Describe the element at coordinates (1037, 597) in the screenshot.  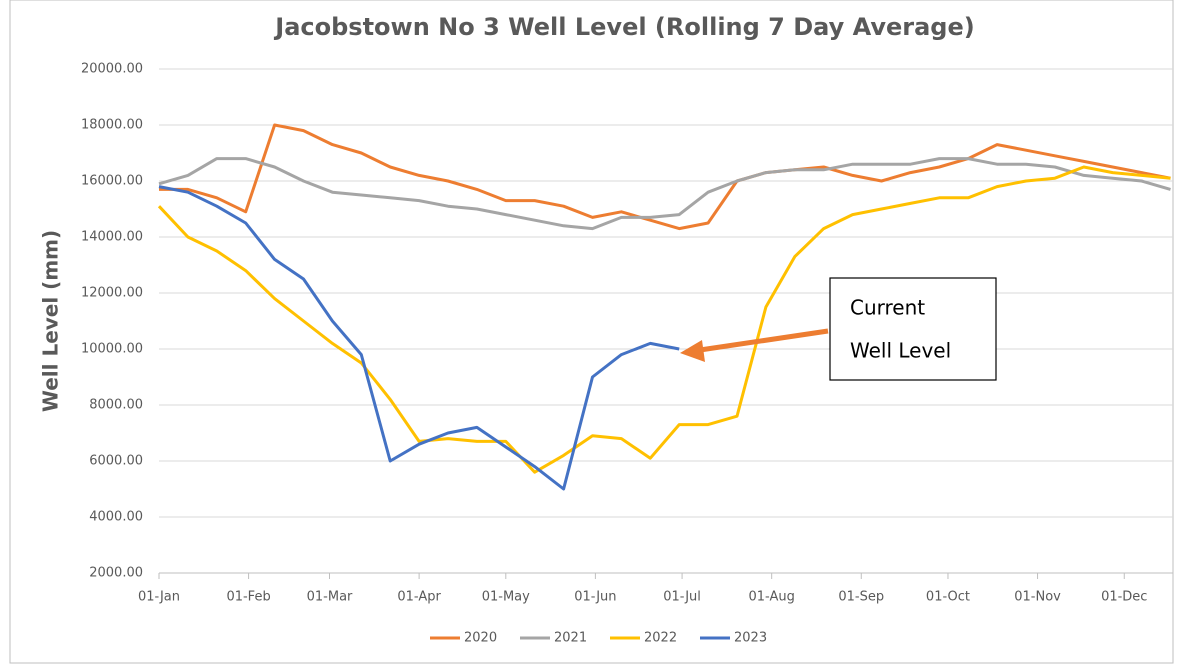
I see `x-tick-label: 01-Nov` at that location.